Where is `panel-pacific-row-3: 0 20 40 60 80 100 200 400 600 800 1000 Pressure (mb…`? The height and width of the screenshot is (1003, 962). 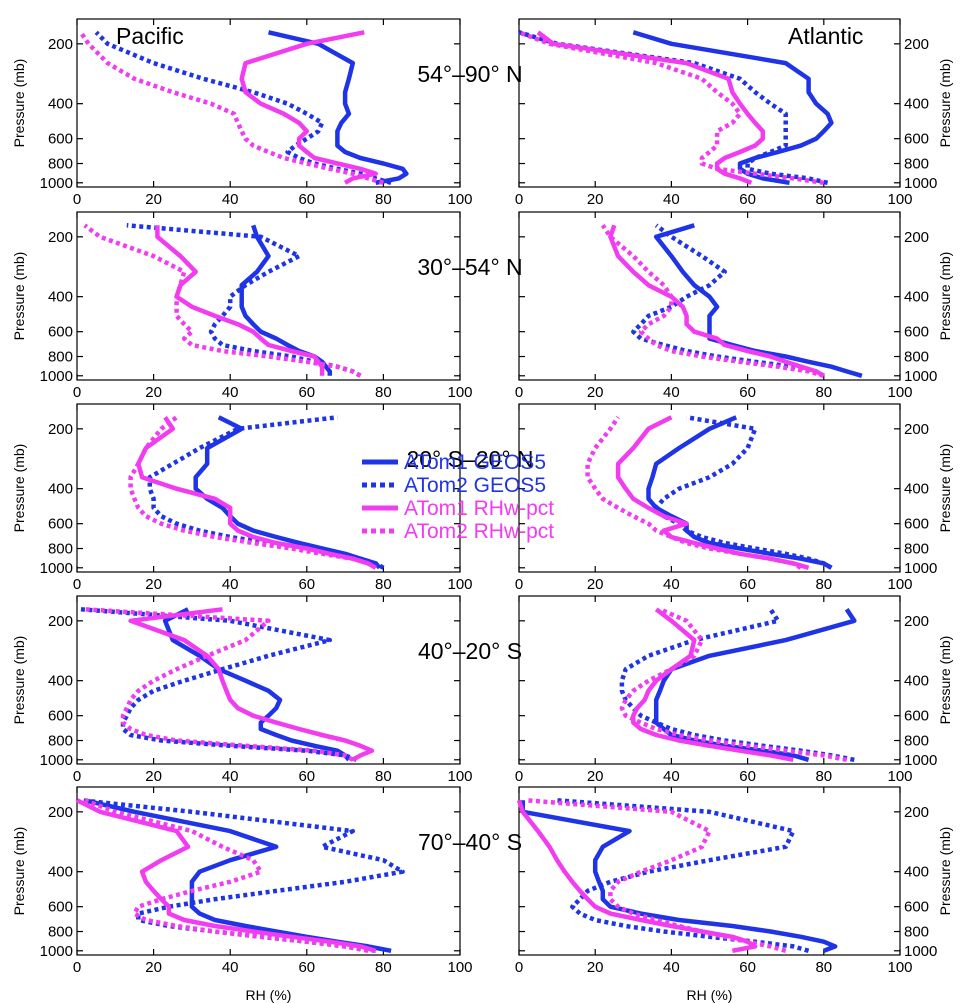 panel-pacific-row-3: 0 20 40 60 80 100 200 400 600 800 1000 Pressure (mb… is located at coordinates (242, 690).